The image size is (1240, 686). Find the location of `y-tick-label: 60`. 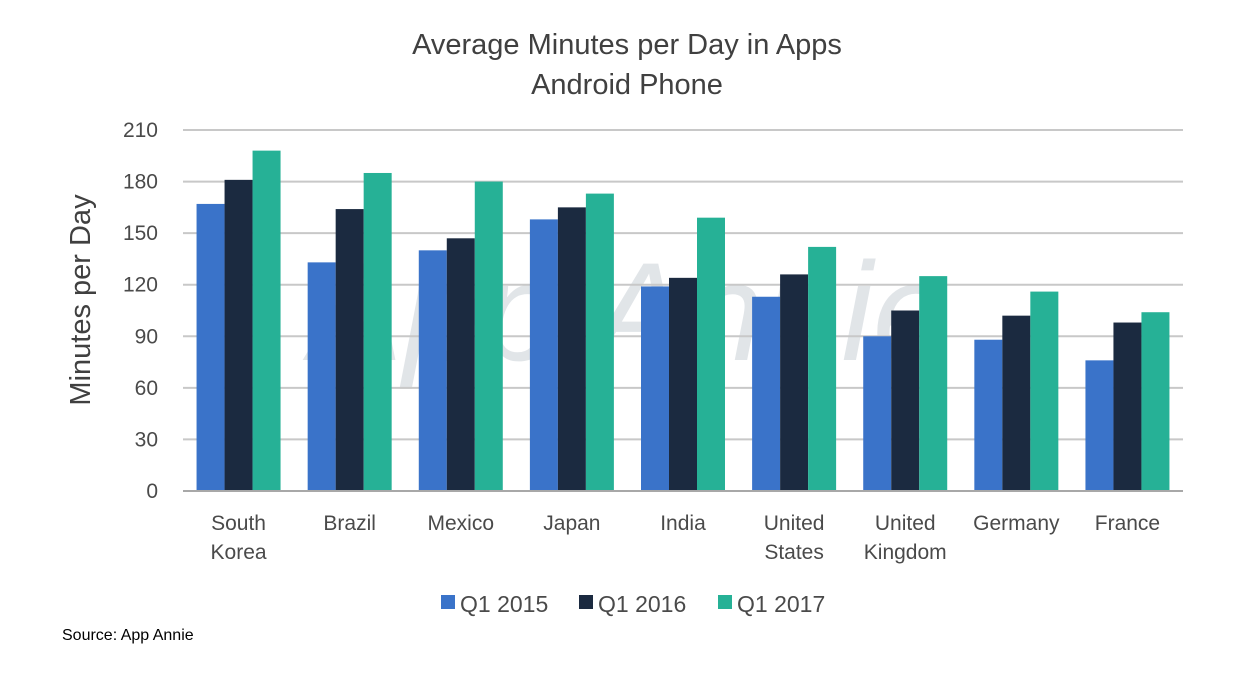

y-tick-label: 60 is located at coordinates (146, 388).